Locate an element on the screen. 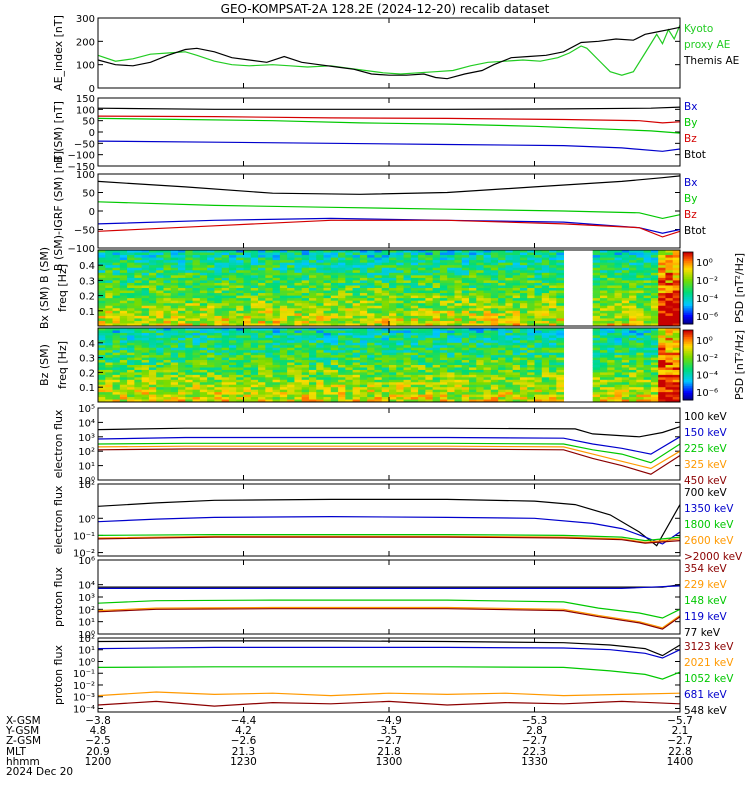 Image resolution: width=750 pixels, height=800 pixels. x-tick-value: 1400 is located at coordinates (680, 762).